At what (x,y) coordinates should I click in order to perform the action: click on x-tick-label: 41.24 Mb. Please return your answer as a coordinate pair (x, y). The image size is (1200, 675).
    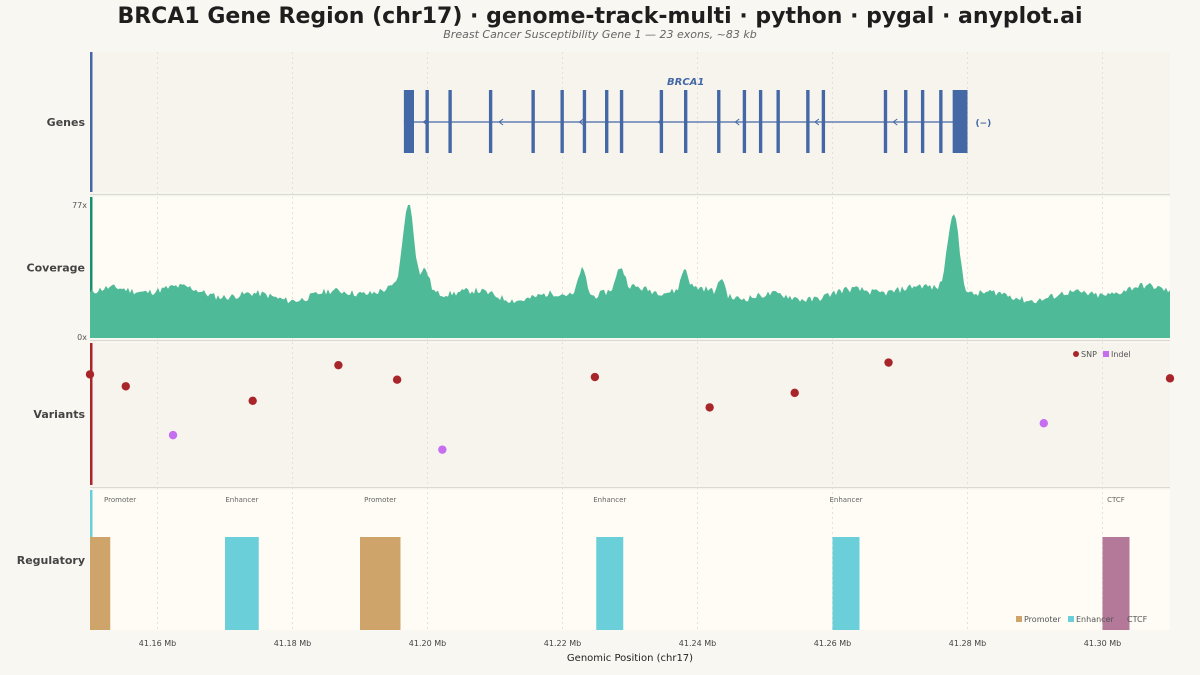
    Looking at the image, I should click on (697, 643).